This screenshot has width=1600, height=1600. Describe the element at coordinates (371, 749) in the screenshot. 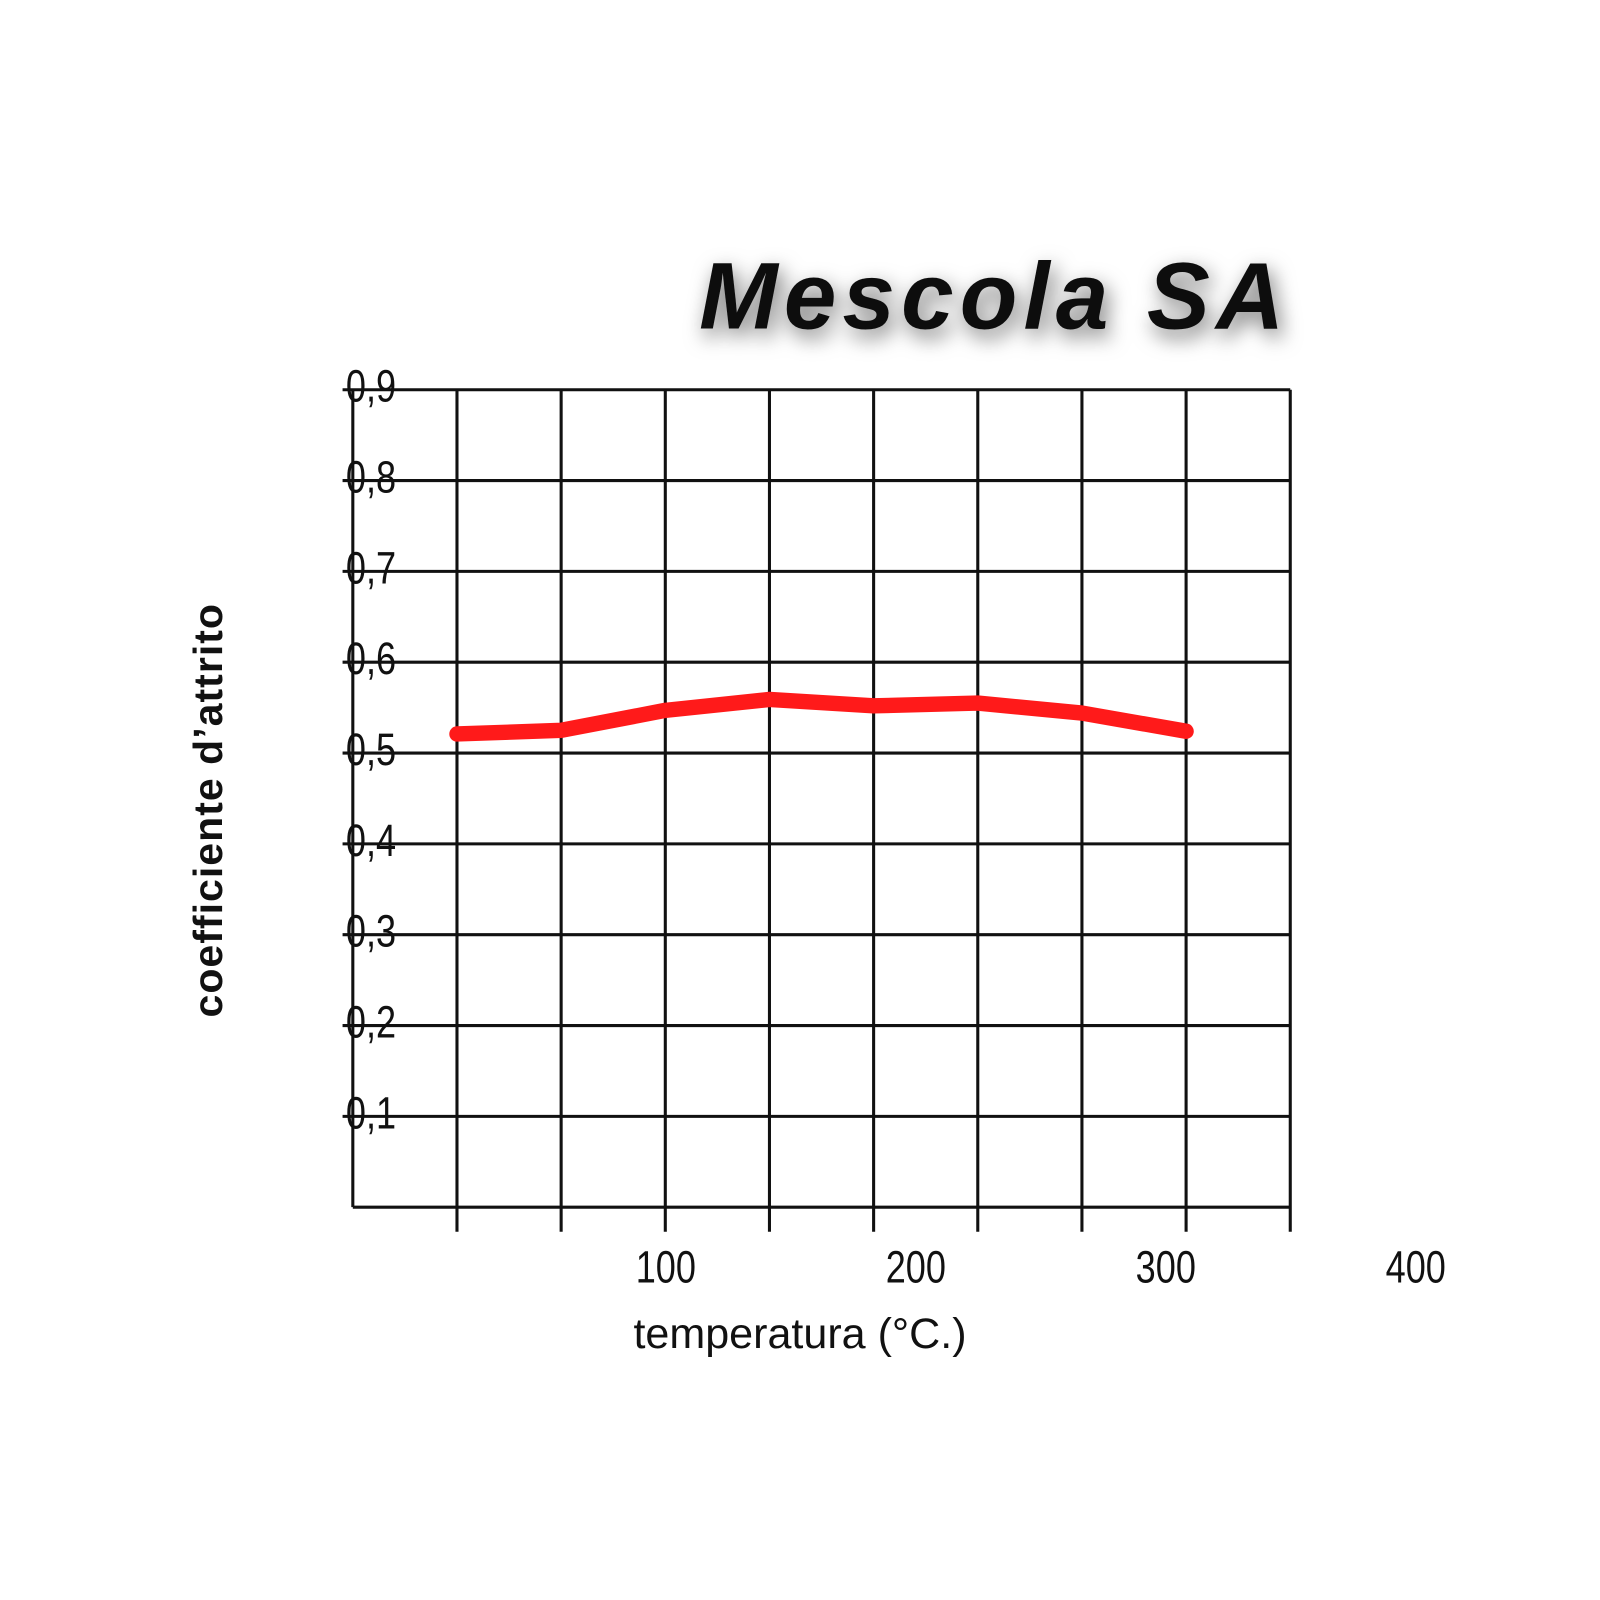

I see `y-tick-label: 0,5` at that location.